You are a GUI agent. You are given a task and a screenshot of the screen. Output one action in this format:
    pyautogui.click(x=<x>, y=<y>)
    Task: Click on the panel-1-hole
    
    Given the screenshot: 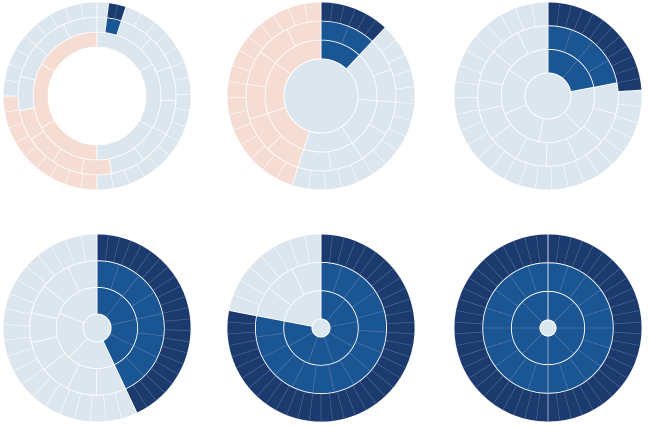 What is the action you would take?
    pyautogui.click(x=97, y=96)
    